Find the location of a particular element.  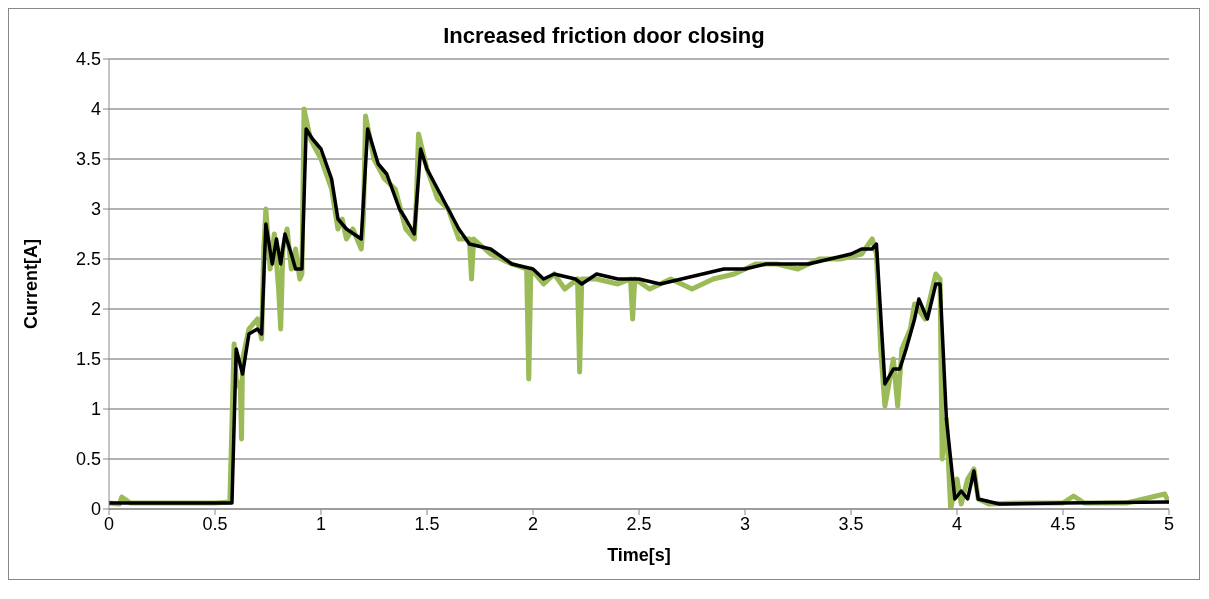

y-tick-label: 4 is located at coordinates (95, 109).